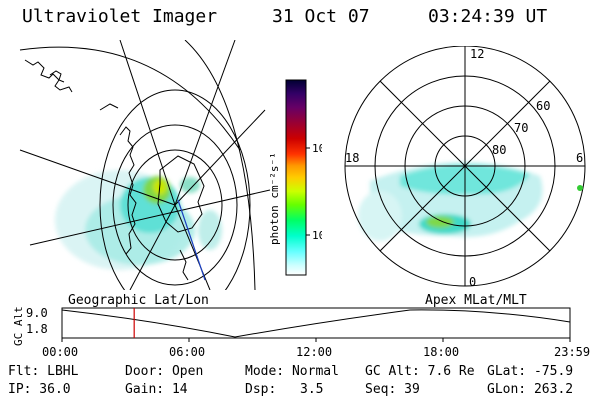  I want to click on timeline-axis-label: GC Alt, so click(18, 326).